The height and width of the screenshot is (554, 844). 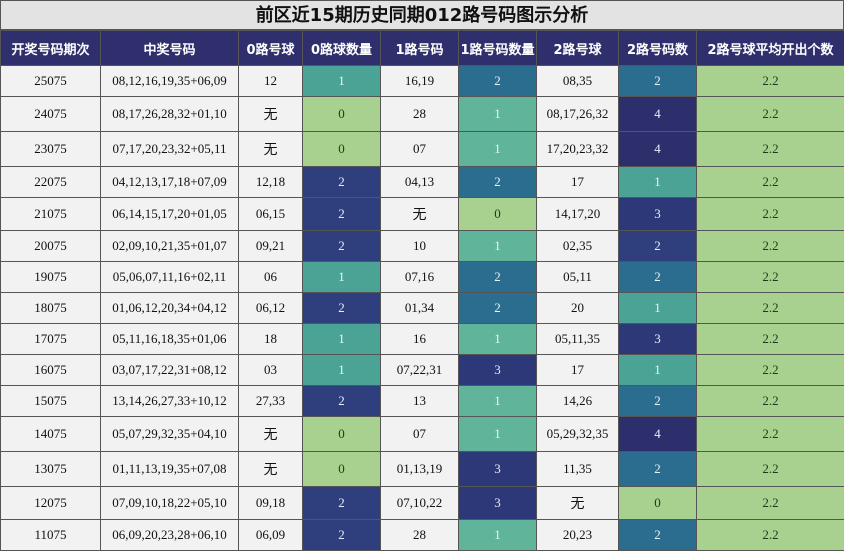 I want to click on cell-route1-balls: 01,13,19, so click(x=419, y=469).